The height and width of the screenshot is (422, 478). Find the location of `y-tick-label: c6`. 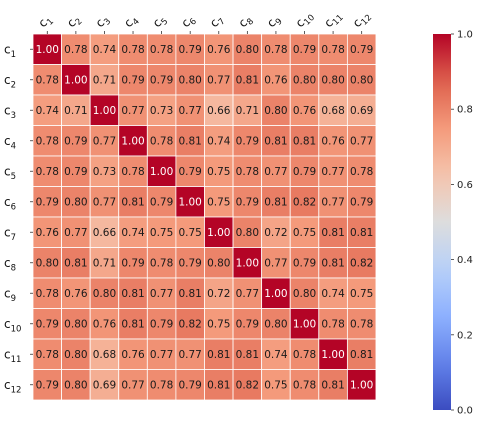

y-tick-label: c6 is located at coordinates (10, 204).